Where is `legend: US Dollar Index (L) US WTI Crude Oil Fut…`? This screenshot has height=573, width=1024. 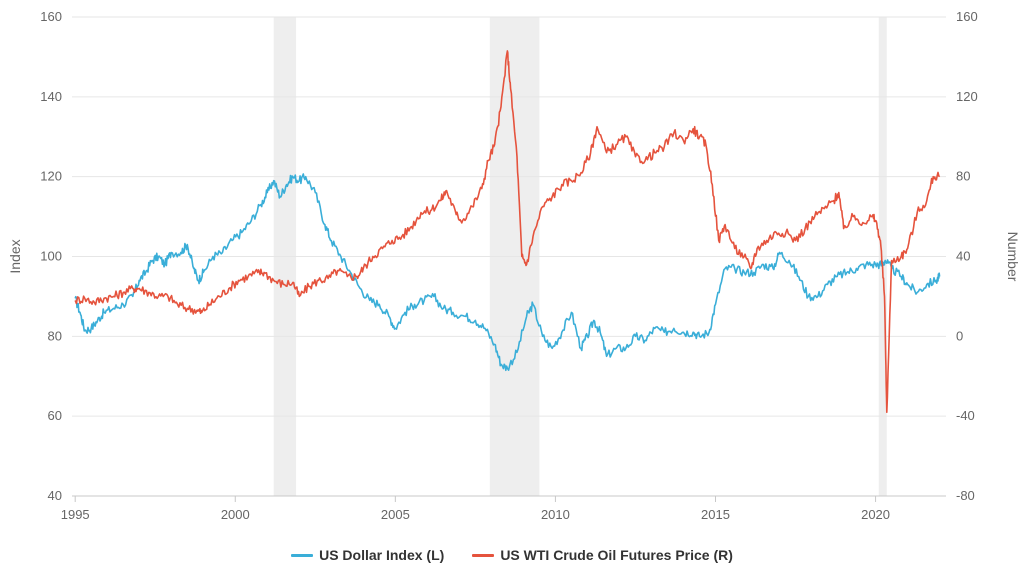 legend: US Dollar Index (L) US WTI Crude Oil Fut… is located at coordinates (512, 555).